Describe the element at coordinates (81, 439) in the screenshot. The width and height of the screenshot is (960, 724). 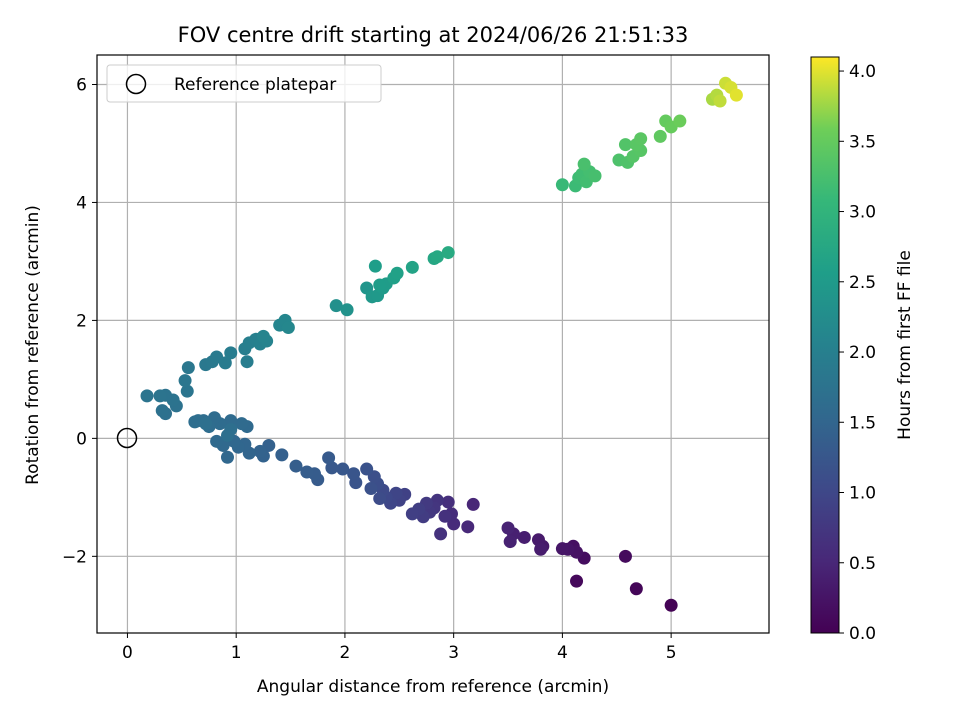
I see `y-tick-label: 0` at that location.